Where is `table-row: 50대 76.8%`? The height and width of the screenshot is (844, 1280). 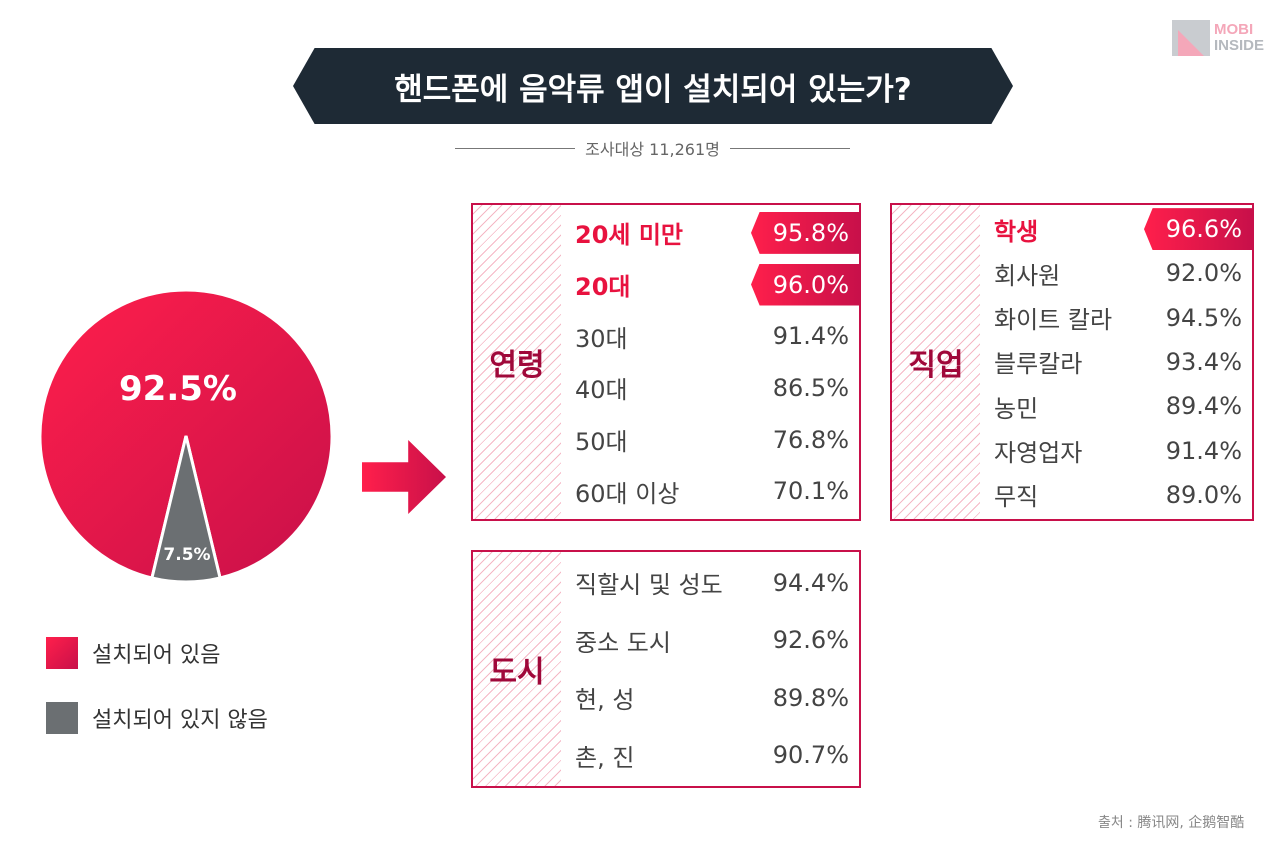
table-row: 50대 76.8% is located at coordinates (710, 440).